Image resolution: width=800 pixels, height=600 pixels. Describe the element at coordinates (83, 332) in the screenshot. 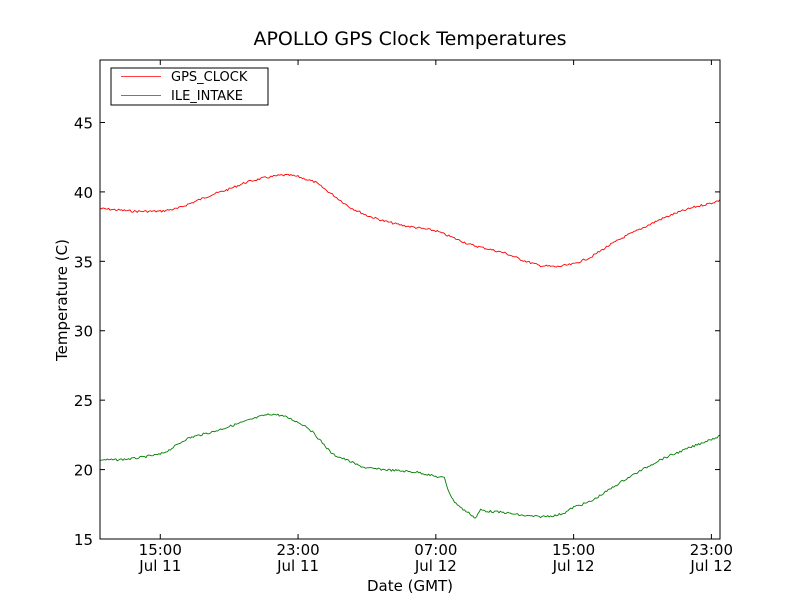

I see `y-tick-label: 30` at that location.